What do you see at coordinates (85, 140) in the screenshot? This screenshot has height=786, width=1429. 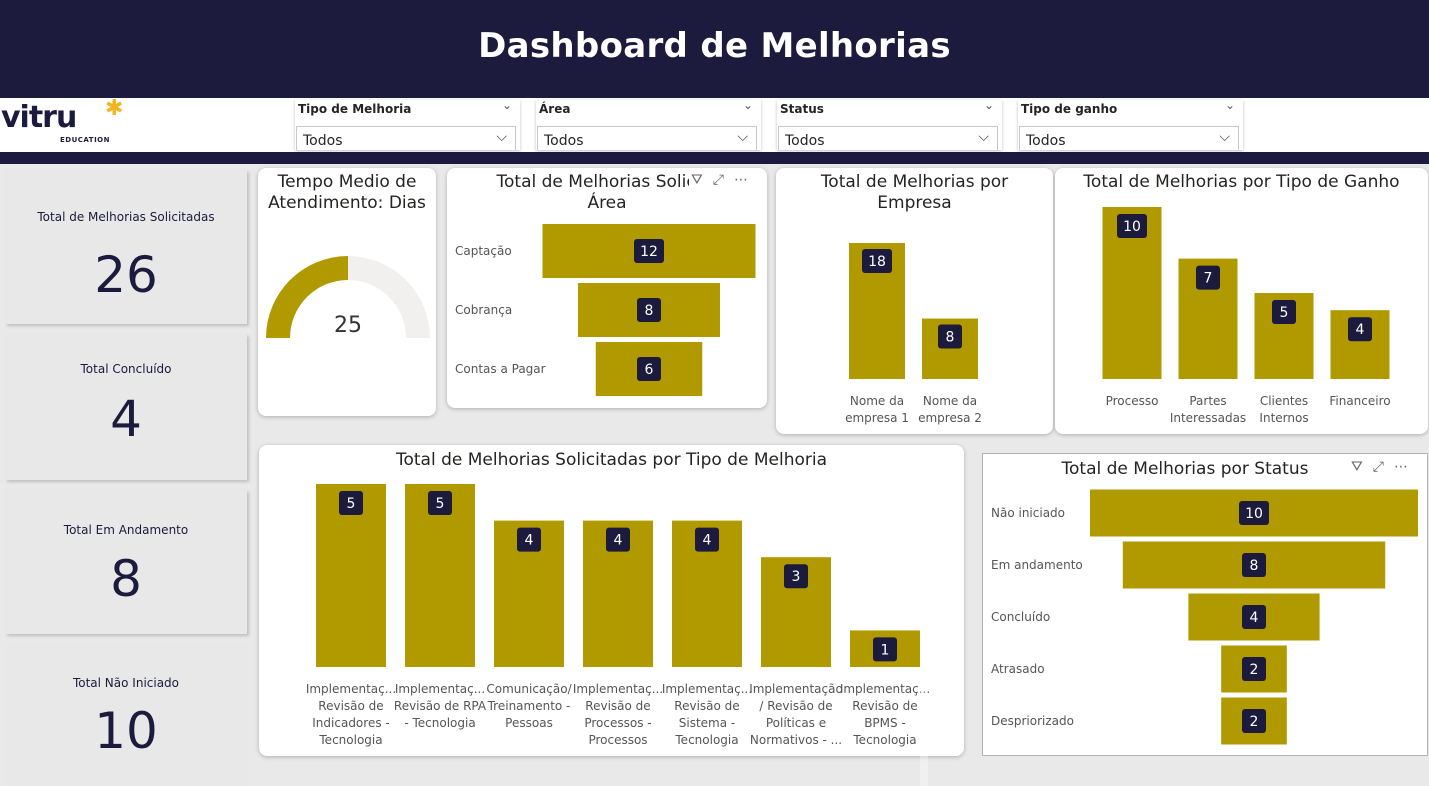 I see `logo-subtitle: EDUCATION` at bounding box center [85, 140].